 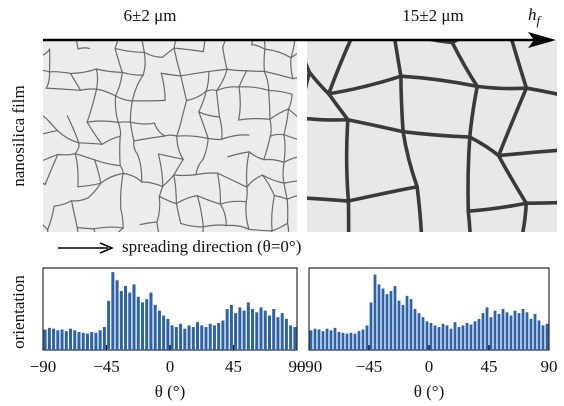 I want to click on x-tick-label: 45, so click(x=489, y=366).